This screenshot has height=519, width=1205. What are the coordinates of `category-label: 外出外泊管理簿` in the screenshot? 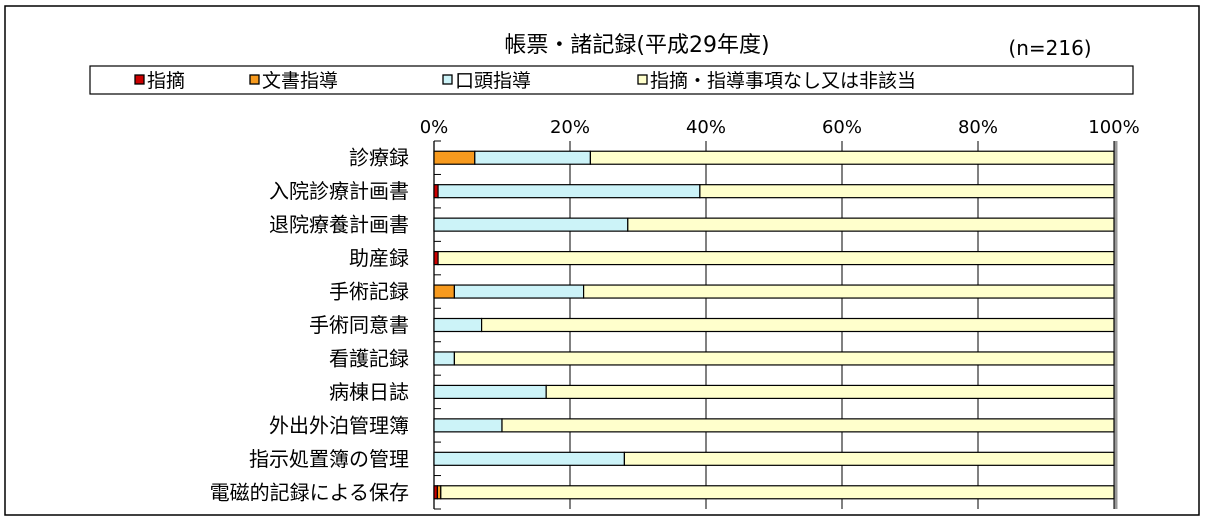 It's located at (339, 425).